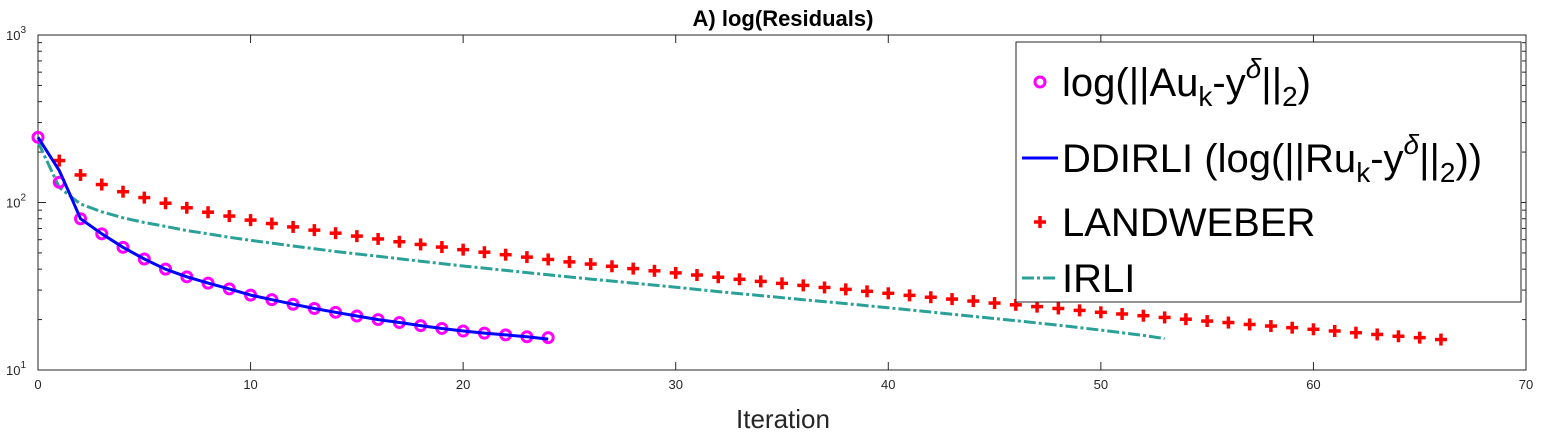 This screenshot has height=440, width=1547. I want to click on x-axis-label: Iteration, so click(783, 419).